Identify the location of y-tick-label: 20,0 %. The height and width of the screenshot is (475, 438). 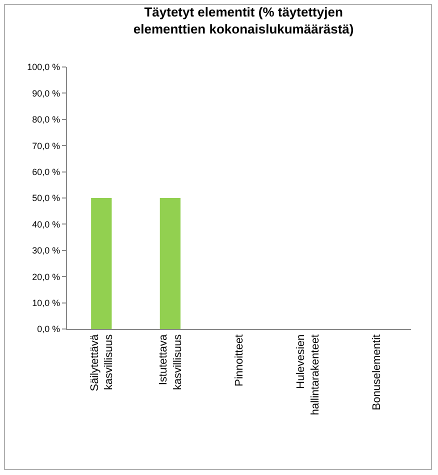
(46, 277).